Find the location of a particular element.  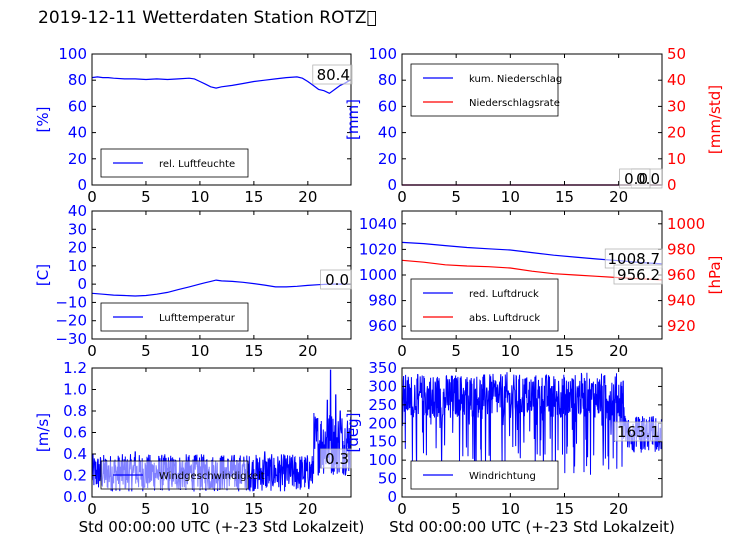

panel-windspeed: Windgeschwindigkeit is located at coordinates (221, 432).